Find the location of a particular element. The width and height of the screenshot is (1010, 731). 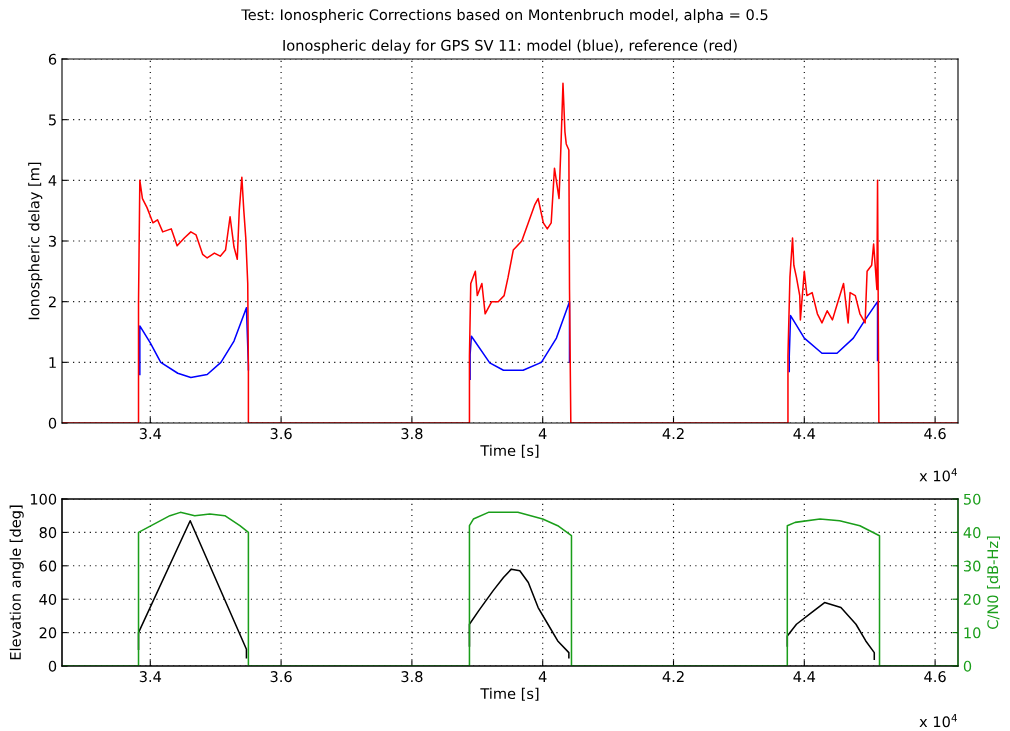

y2-tick-label: 30 is located at coordinates (972, 566).